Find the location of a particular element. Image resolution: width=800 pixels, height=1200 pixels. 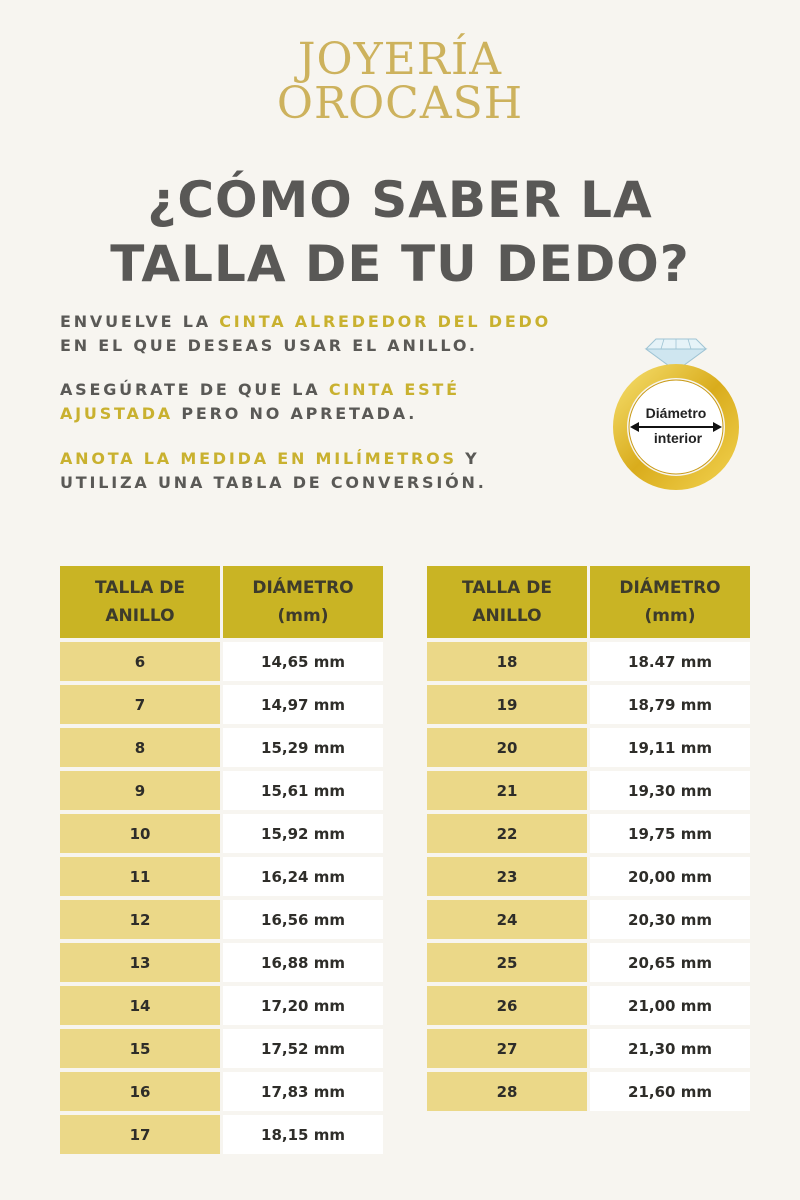

table-row: 27 21,30 mm is located at coordinates (588, 1046).